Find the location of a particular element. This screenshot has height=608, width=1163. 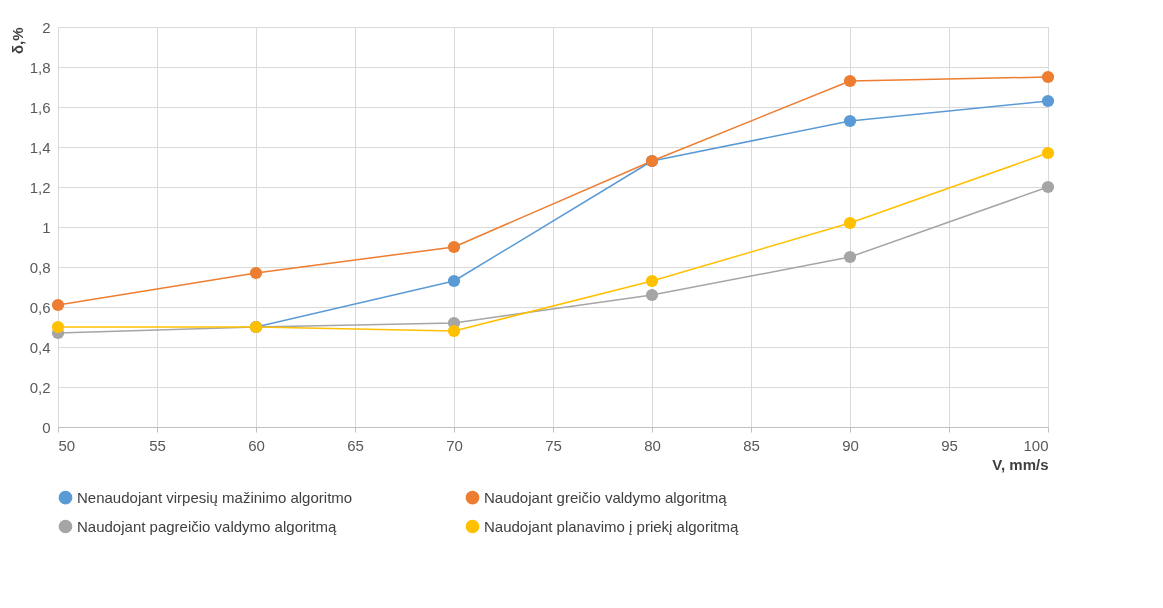

x-tick-label: 95 is located at coordinates (949, 445).